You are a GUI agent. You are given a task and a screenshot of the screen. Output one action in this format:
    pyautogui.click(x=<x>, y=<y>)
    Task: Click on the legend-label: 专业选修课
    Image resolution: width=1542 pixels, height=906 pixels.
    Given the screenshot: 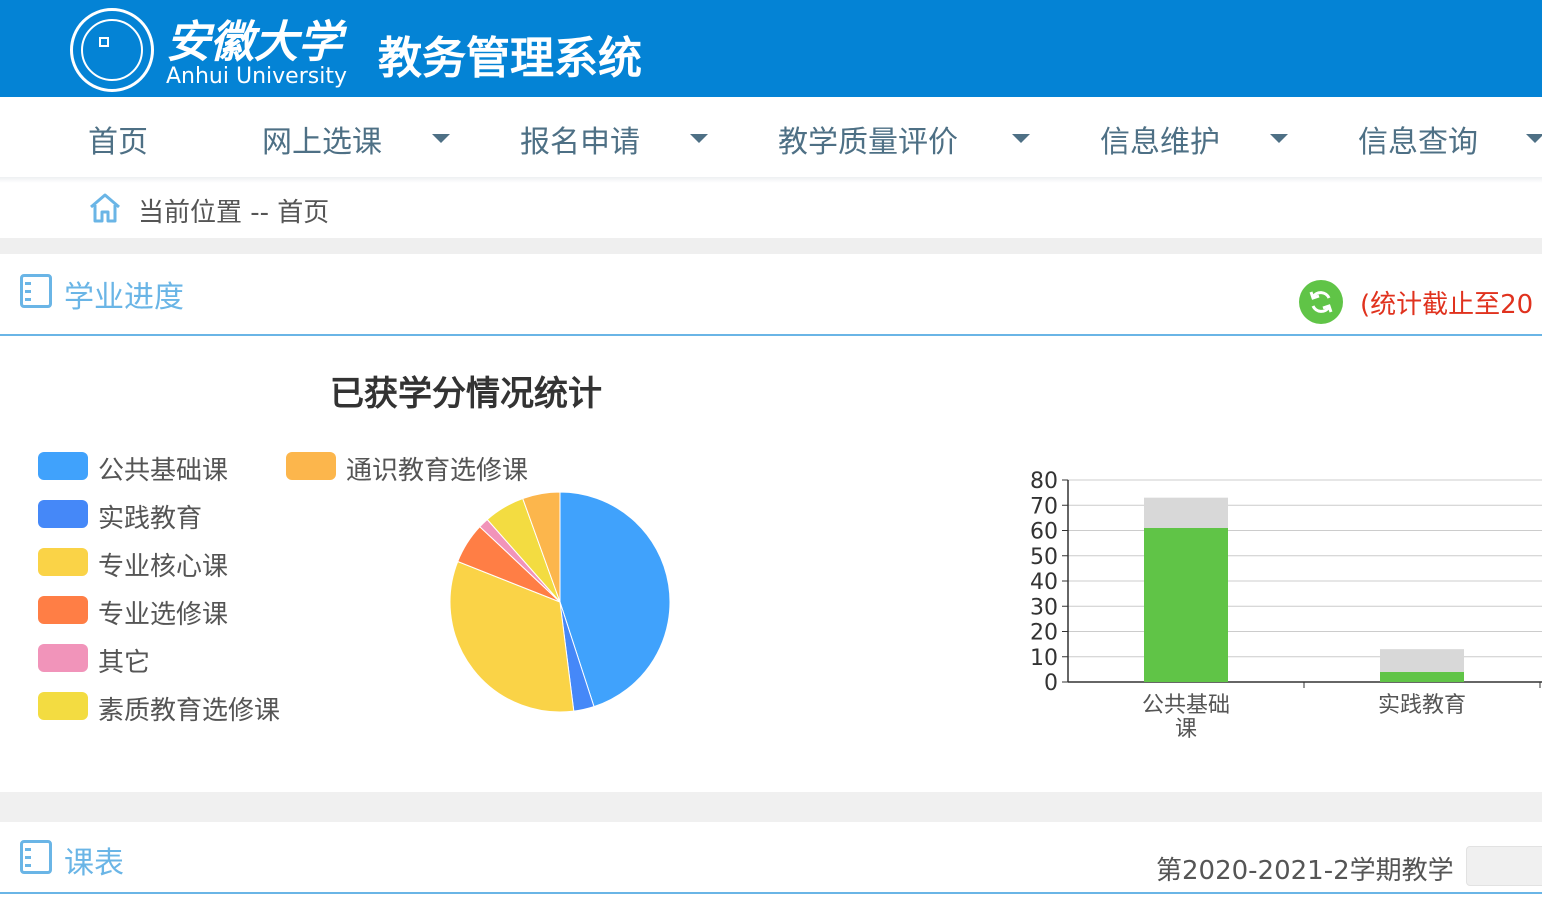 What is the action you would take?
    pyautogui.click(x=163, y=615)
    